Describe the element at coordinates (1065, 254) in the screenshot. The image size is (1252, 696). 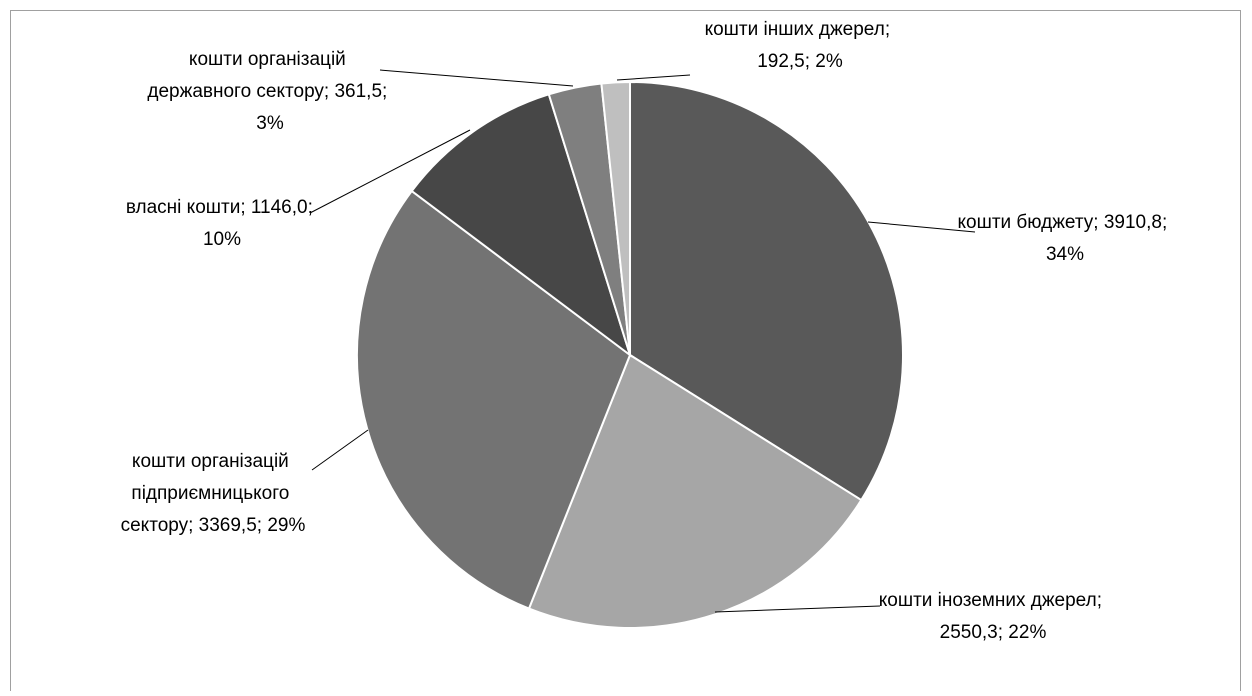
I see `data-label-line: 34%` at that location.